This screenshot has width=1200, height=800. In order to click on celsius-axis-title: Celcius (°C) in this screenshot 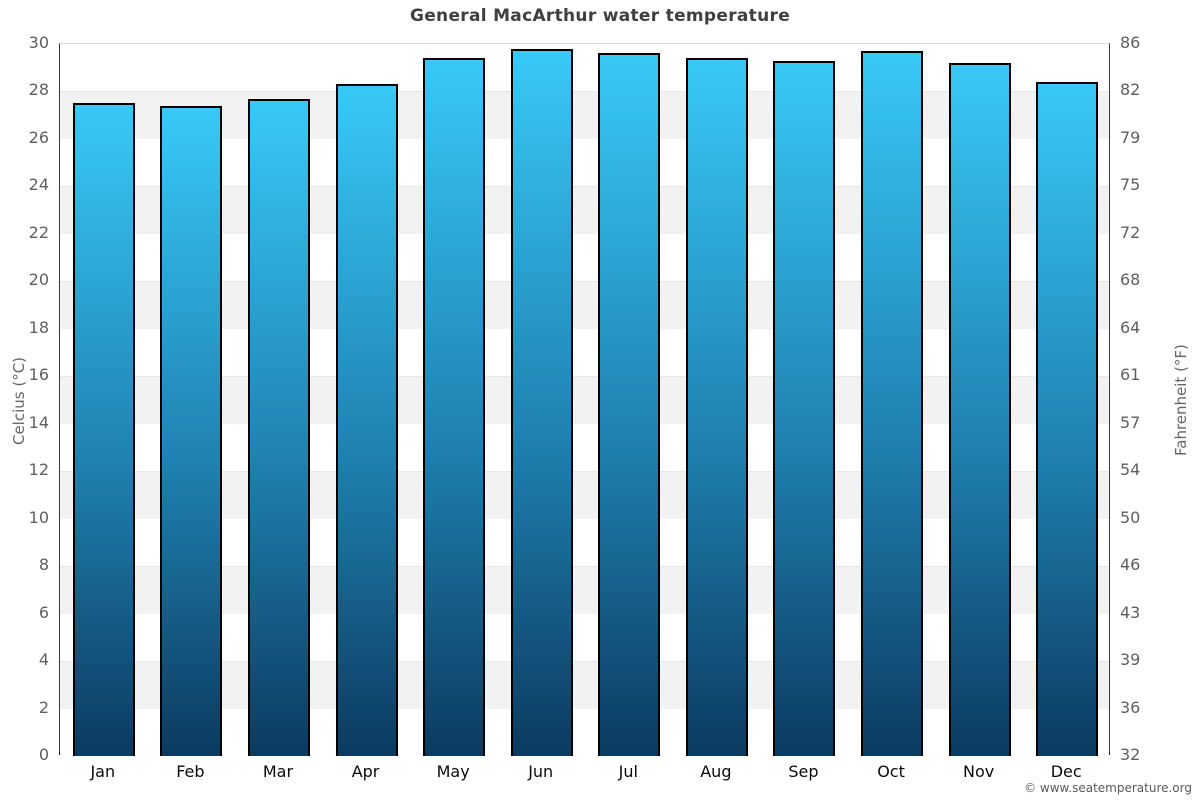, I will do `click(19, 401)`.